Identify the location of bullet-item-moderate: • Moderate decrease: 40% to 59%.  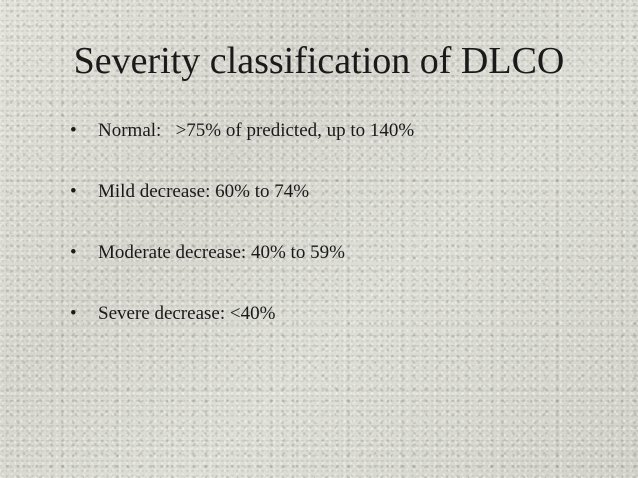
(340, 253).